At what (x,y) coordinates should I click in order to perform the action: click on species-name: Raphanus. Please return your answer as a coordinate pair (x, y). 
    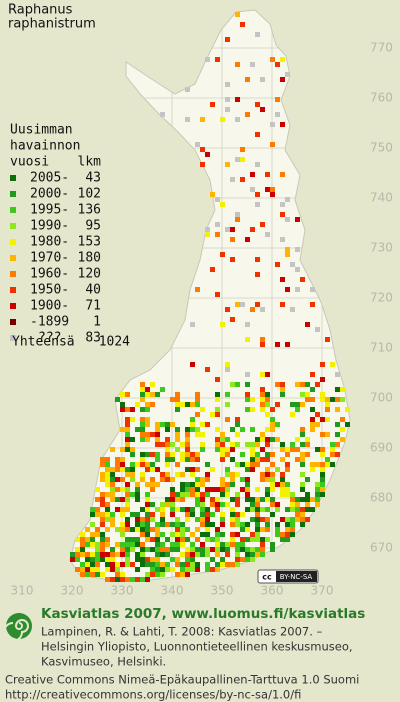
    Looking at the image, I should click on (40, 10).